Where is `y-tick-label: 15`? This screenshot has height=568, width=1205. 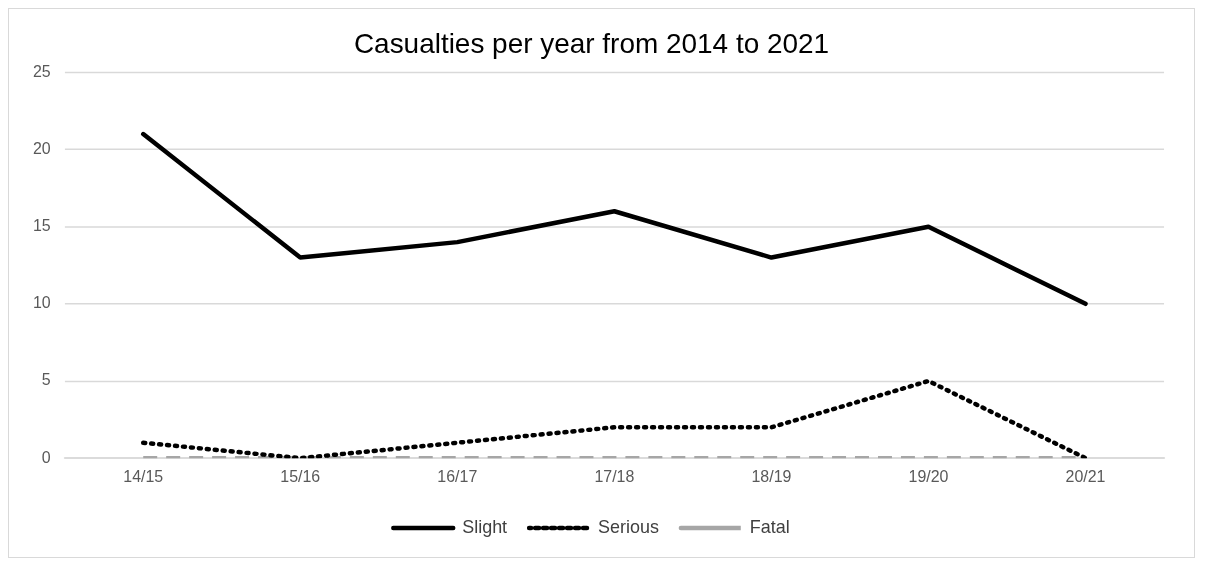
y-tick-label: 15 is located at coordinates (41, 226).